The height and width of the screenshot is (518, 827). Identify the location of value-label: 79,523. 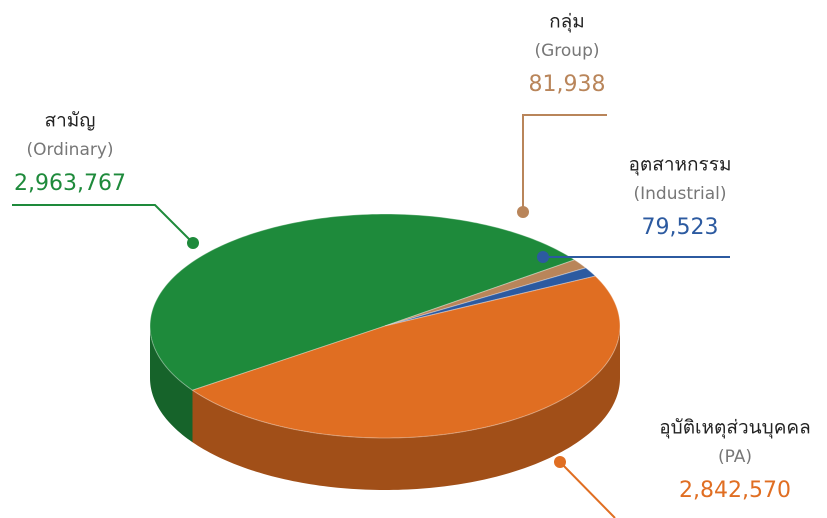
(680, 227).